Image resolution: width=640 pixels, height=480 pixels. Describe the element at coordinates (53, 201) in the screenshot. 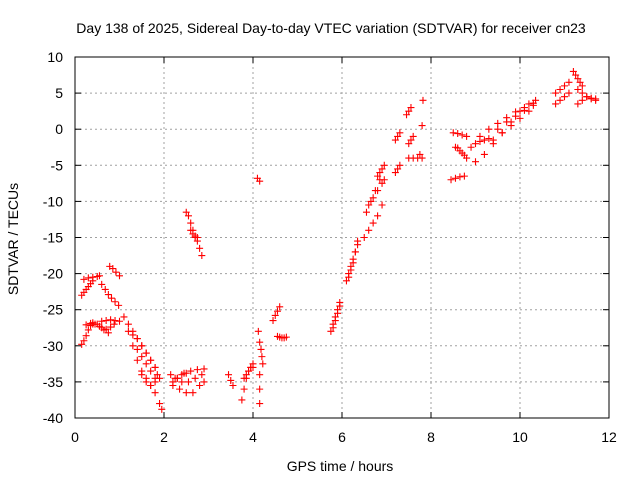

I see `y-tick-label: -10` at that location.